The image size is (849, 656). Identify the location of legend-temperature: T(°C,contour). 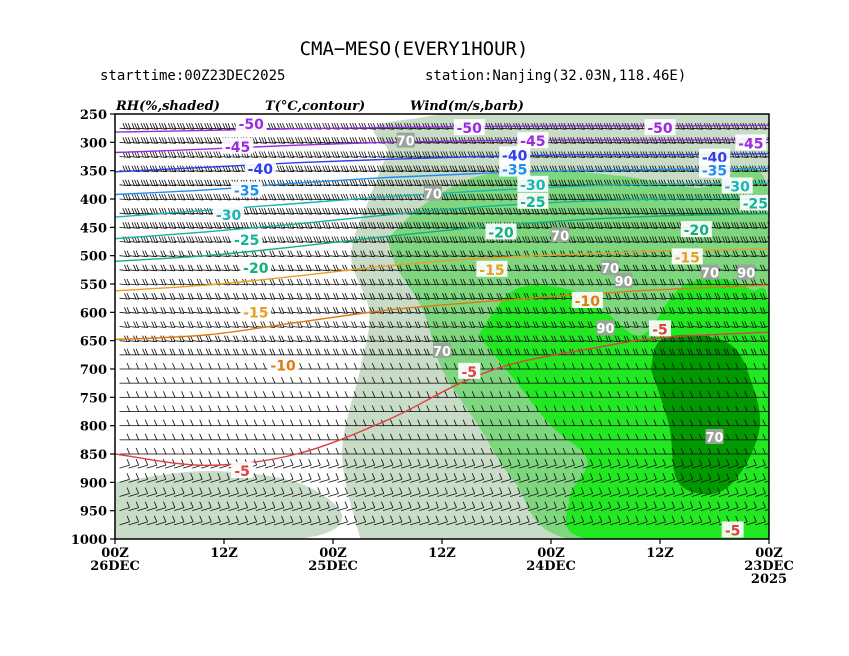
(315, 106).